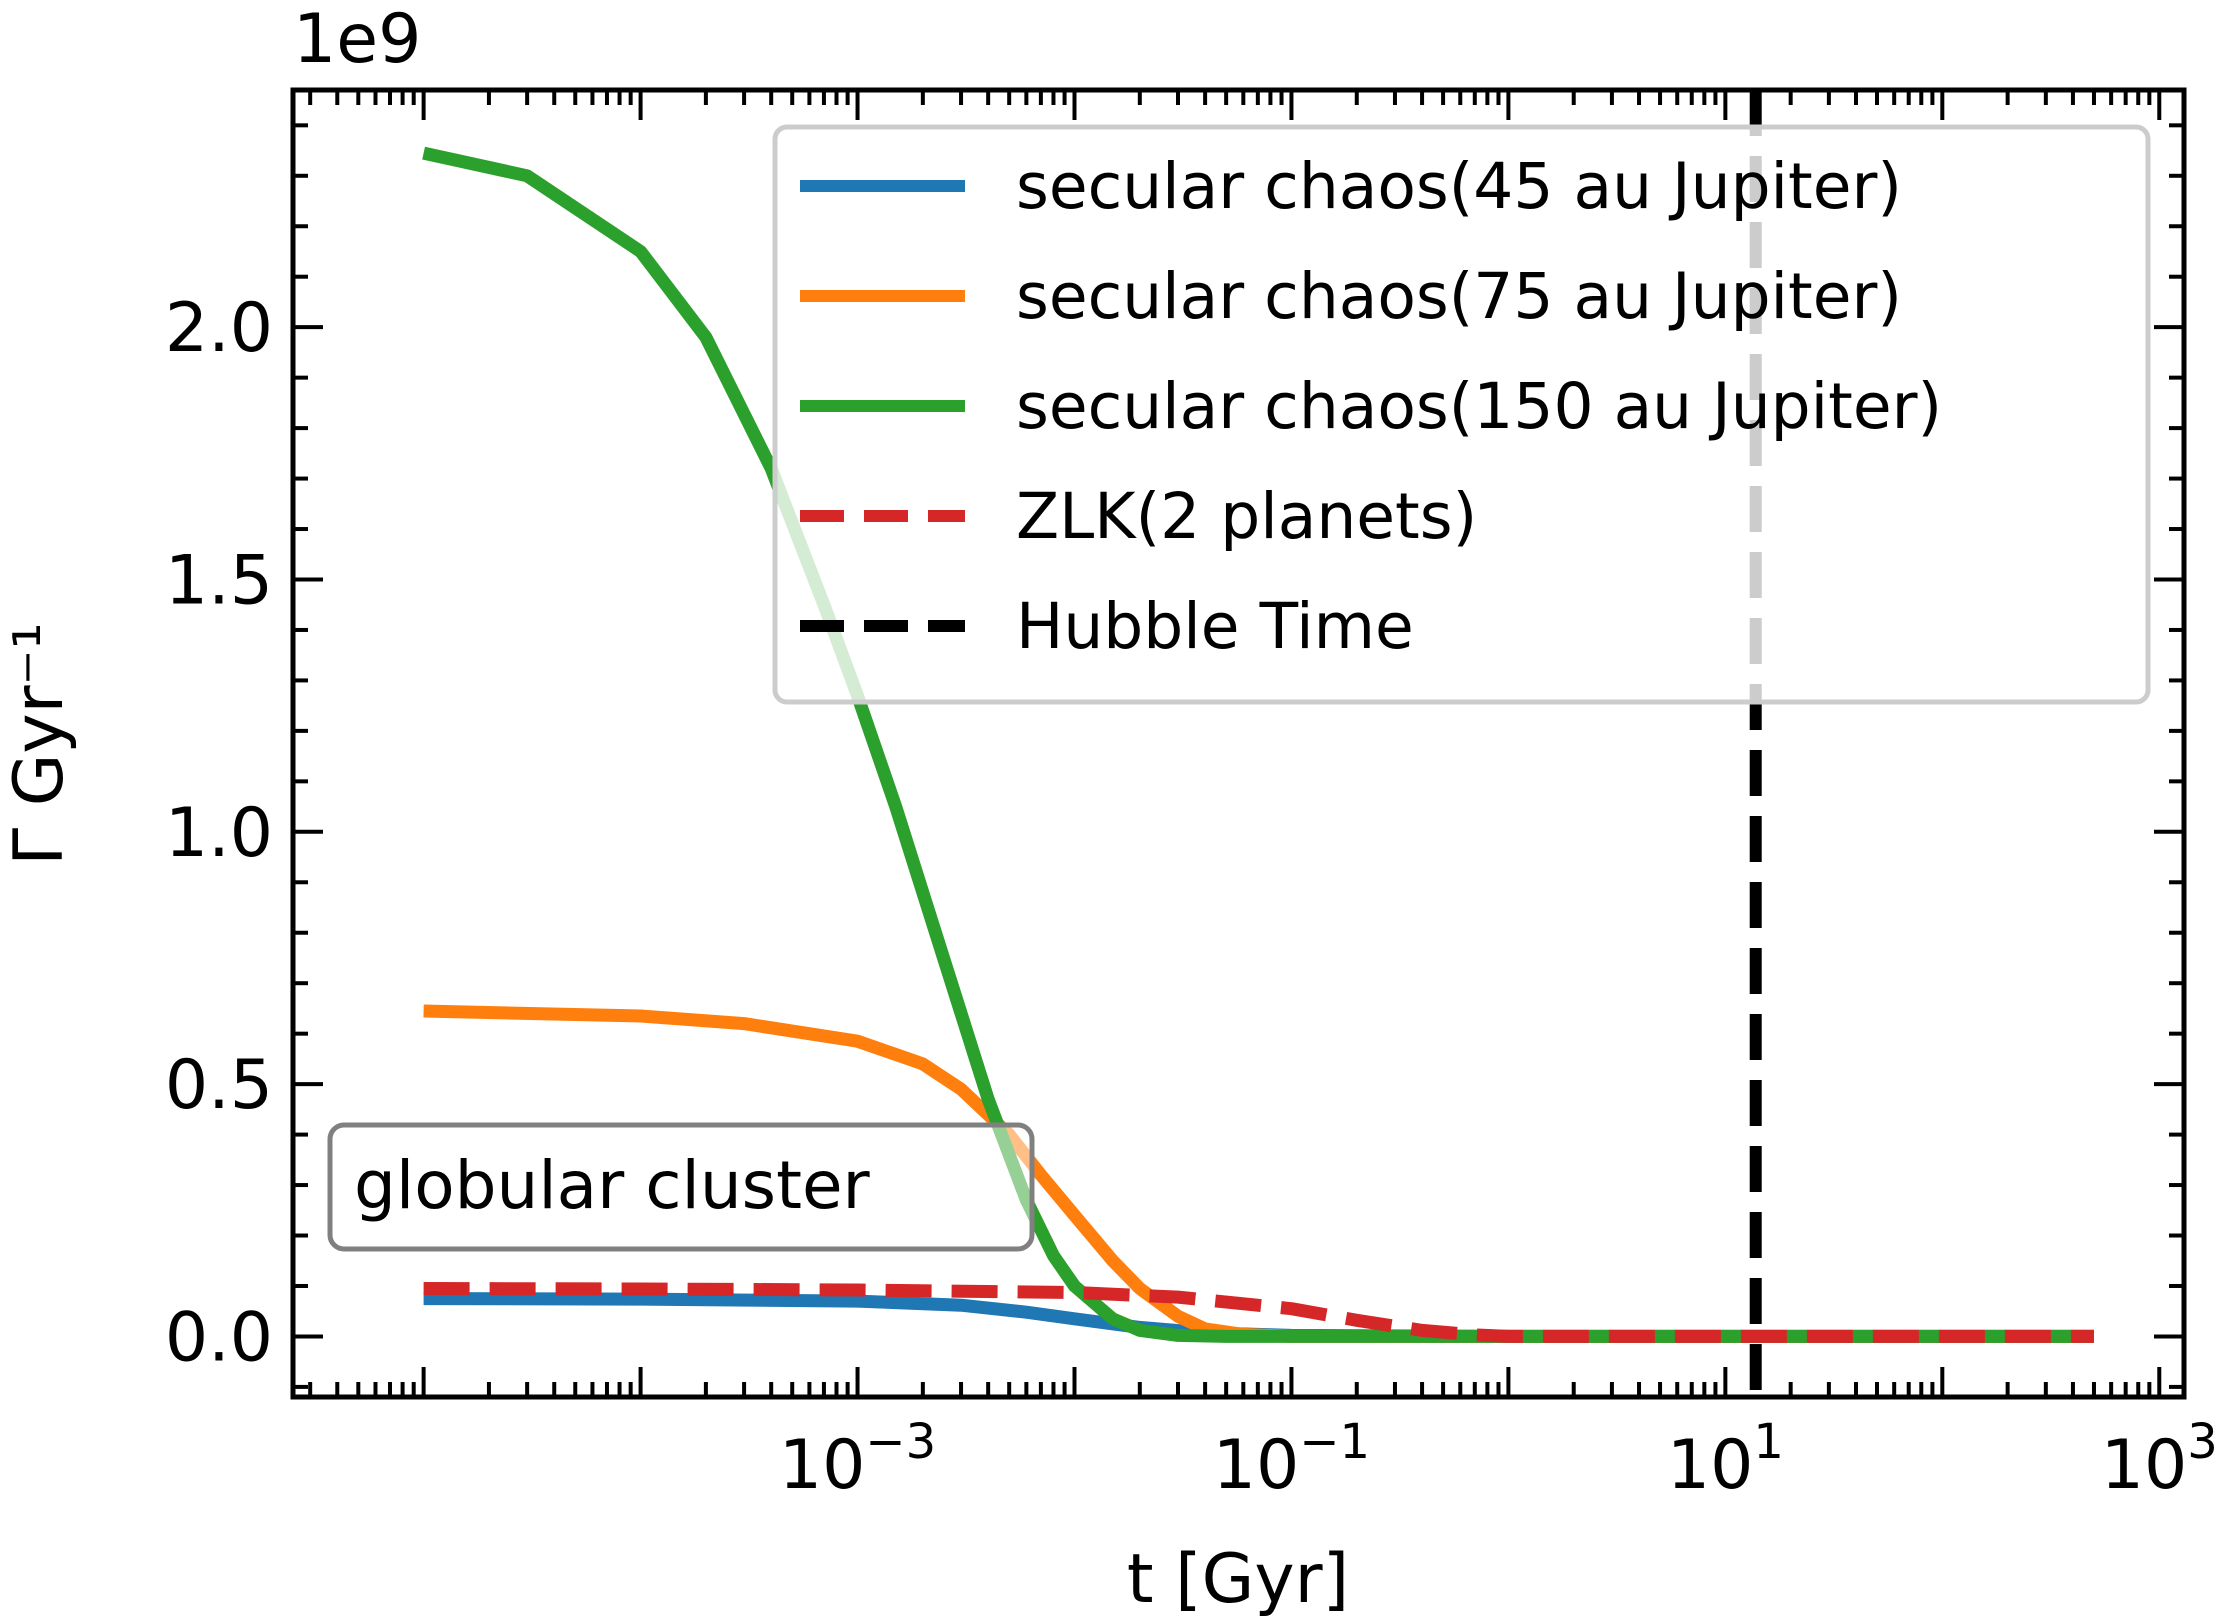 The width and height of the screenshot is (2219, 1620). What do you see at coordinates (1459, 186) in the screenshot?
I see `legend-label-1: secular chaos(45 au Jupiter)` at bounding box center [1459, 186].